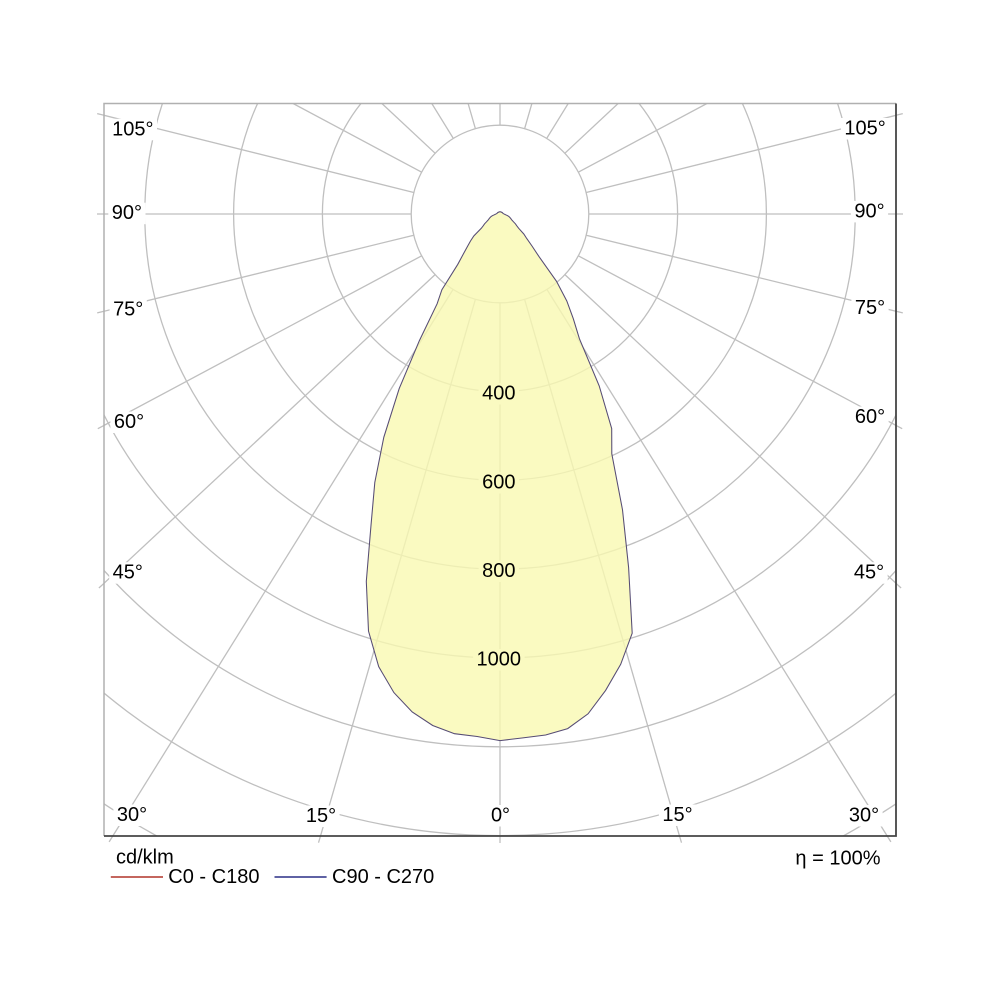 The height and width of the screenshot is (1005, 1000). What do you see at coordinates (213, 877) in the screenshot?
I see `svg-text: C0 - C180` at bounding box center [213, 877].